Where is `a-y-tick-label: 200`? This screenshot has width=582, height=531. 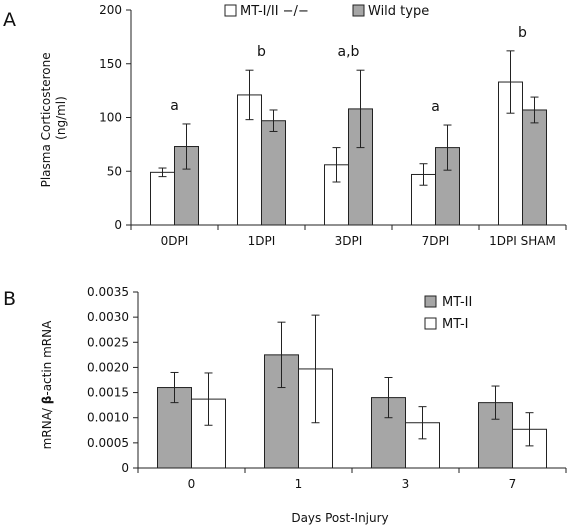
a-y-tick-label: 200 is located at coordinates (110, 10).